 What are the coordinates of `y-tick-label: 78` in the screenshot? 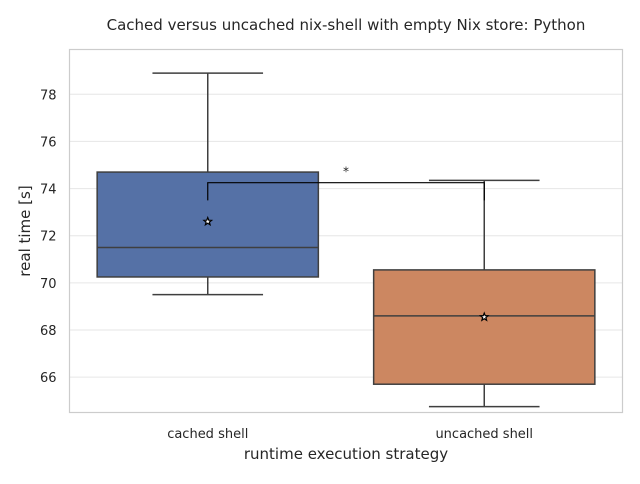 It's located at (48, 95).